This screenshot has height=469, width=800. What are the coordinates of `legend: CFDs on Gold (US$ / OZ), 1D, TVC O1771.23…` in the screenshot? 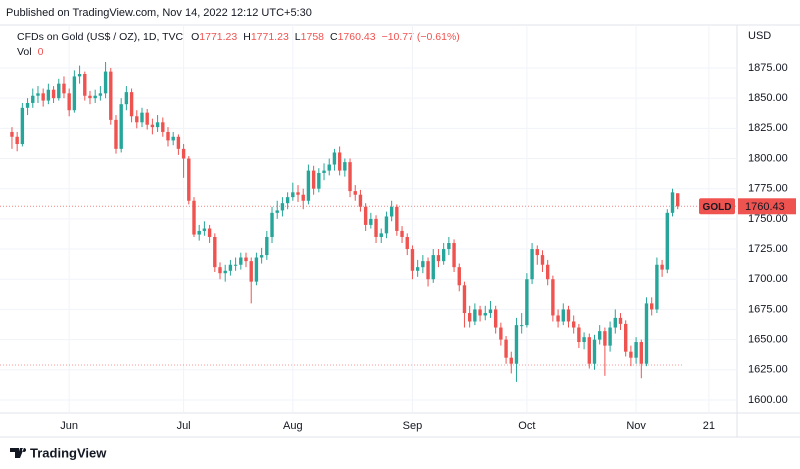 It's located at (238, 44).